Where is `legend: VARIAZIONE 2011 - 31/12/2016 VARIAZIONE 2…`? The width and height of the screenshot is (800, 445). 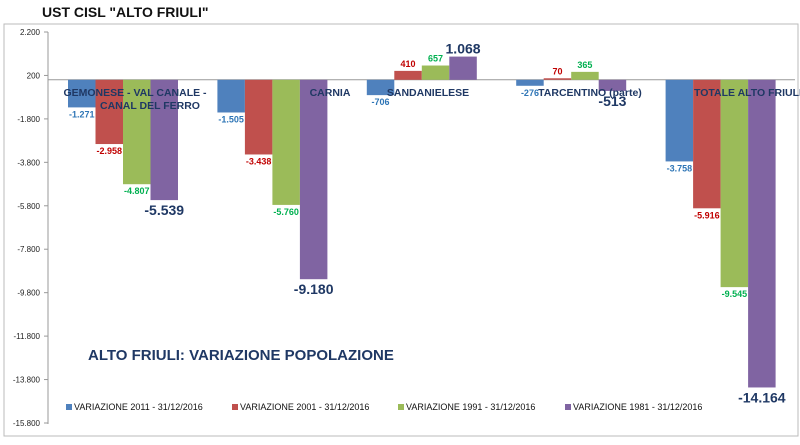
legend: VARIAZIONE 2011 - 31/12/2016 VARIAZIONE 2… is located at coordinates (384, 407).